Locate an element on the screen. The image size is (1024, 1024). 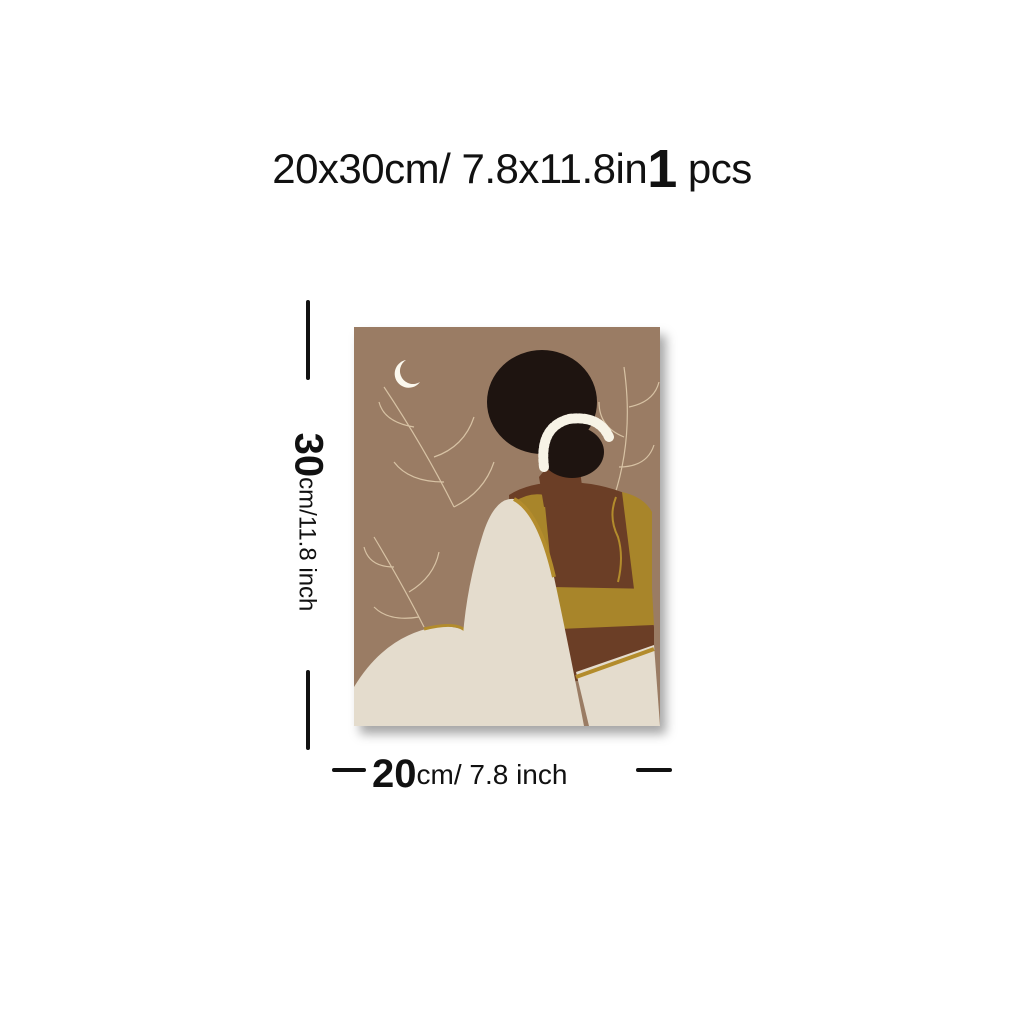
height-line-bottom is located at coordinates (308, 710).